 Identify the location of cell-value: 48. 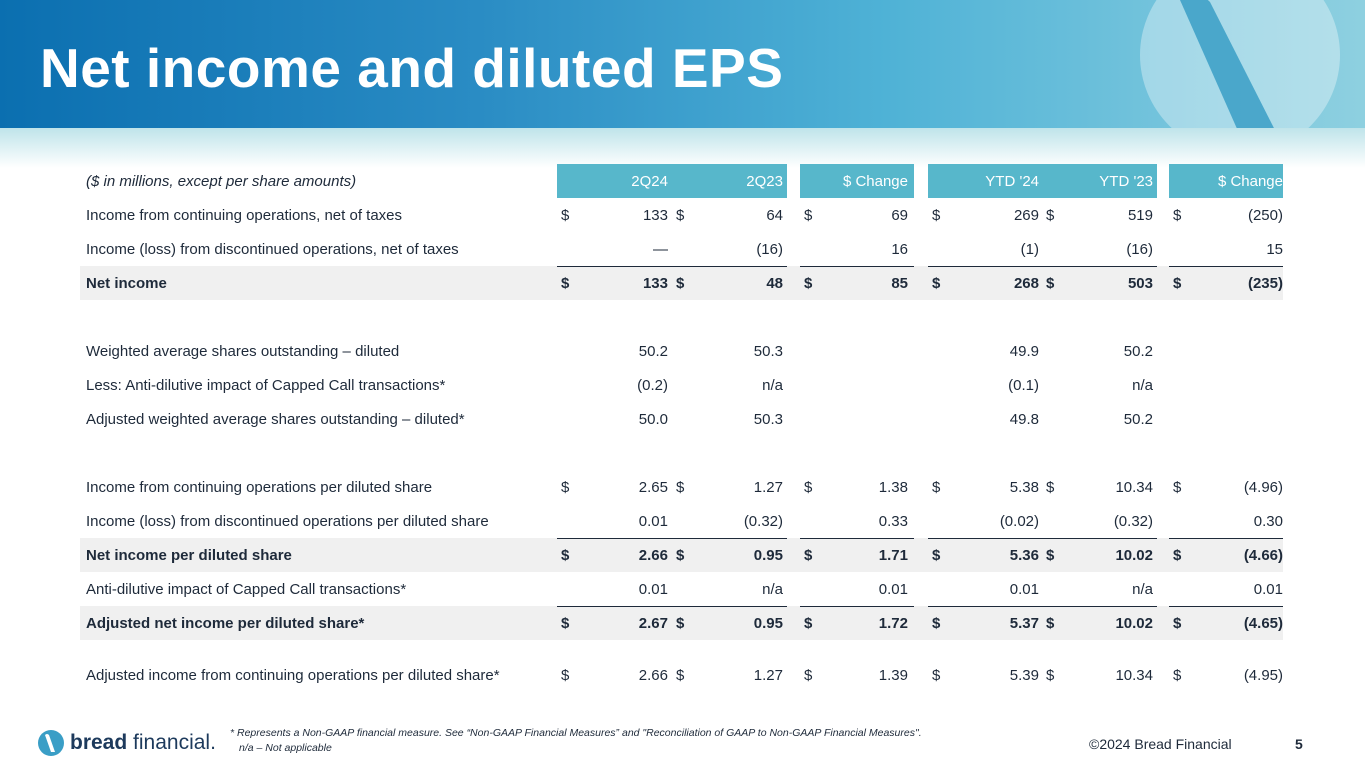
(774, 283).